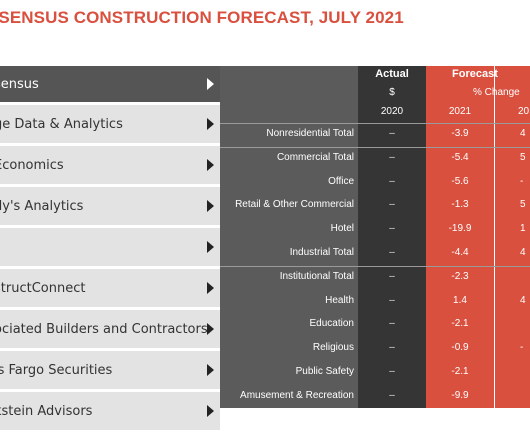  Describe the element at coordinates (110, 247) in the screenshot. I see `sidebar-item` at that location.